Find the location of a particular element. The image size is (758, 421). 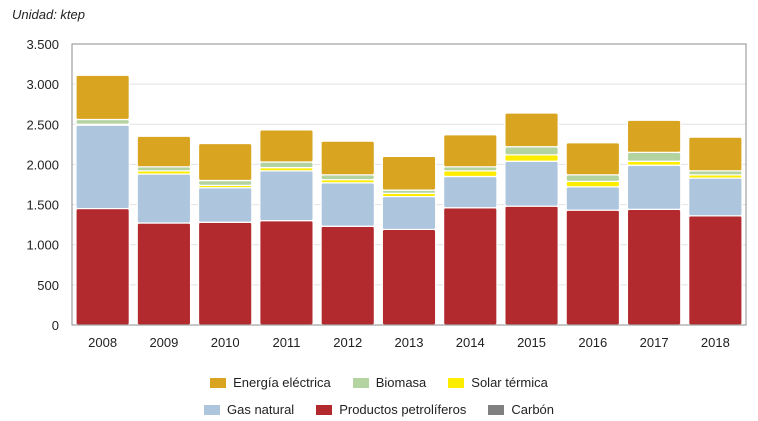

bar-productos-petroliferos-2017 is located at coordinates (654, 267).